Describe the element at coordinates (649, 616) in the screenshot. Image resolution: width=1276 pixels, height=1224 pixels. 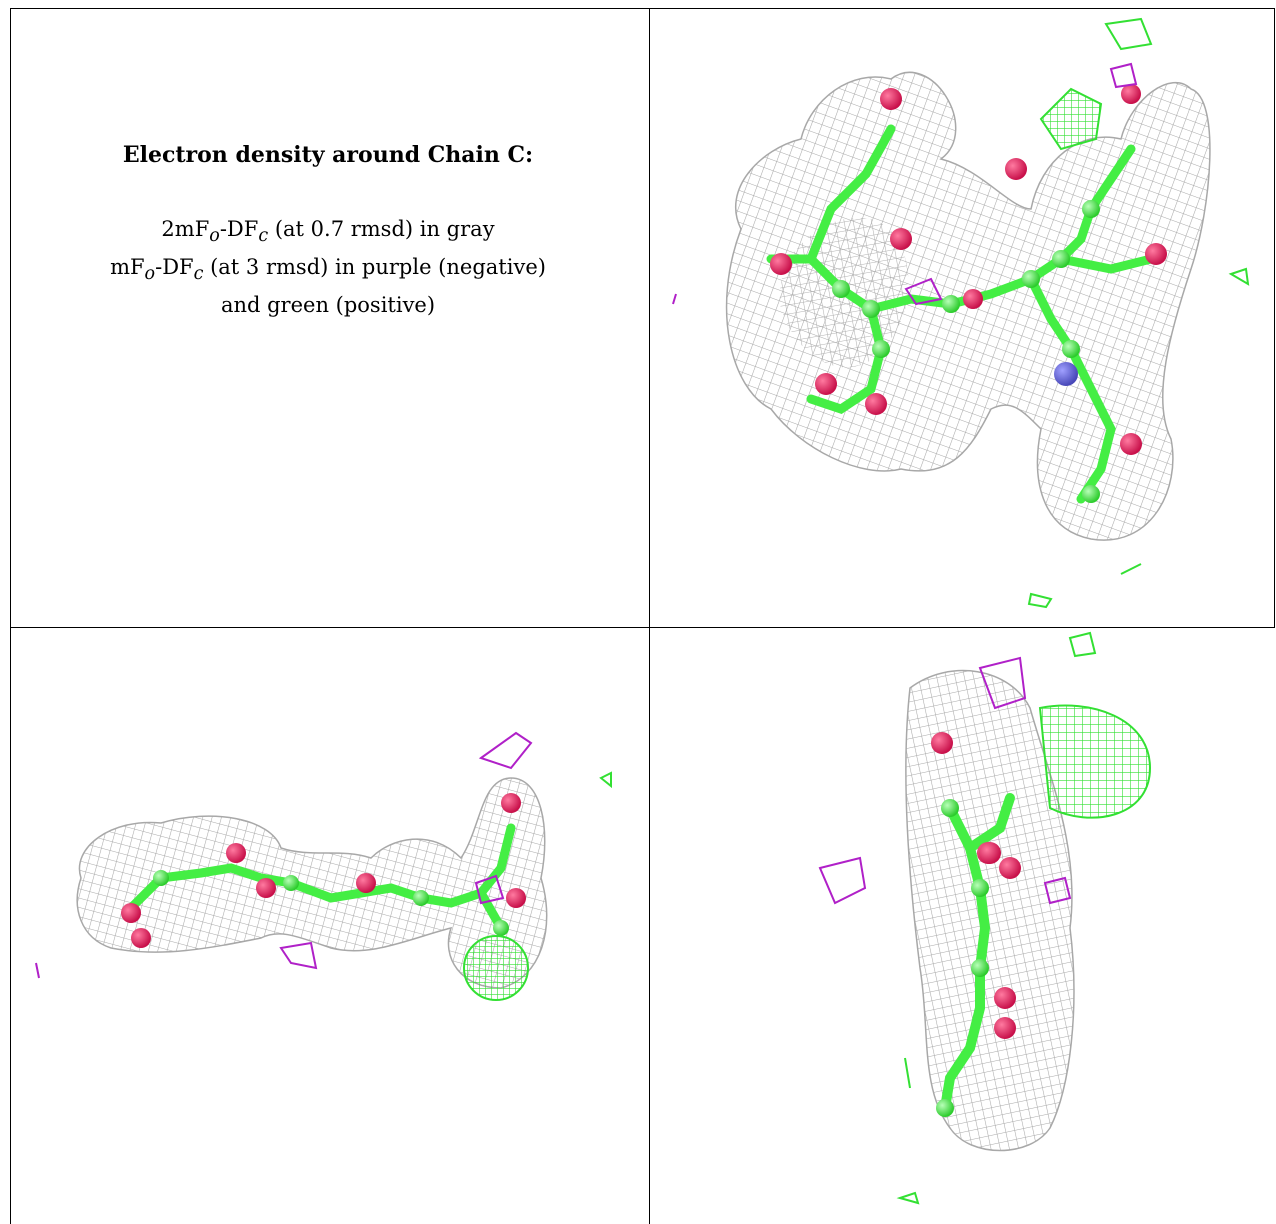
I see `grid-center-divider` at that location.